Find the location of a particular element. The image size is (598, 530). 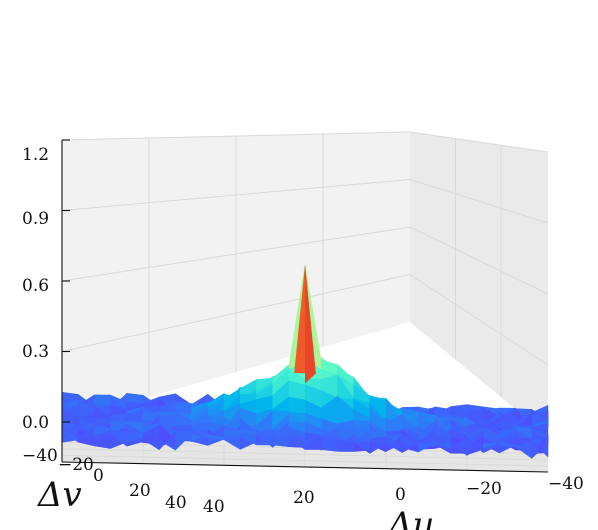

y-tick-label: −20 is located at coordinates (76, 465).